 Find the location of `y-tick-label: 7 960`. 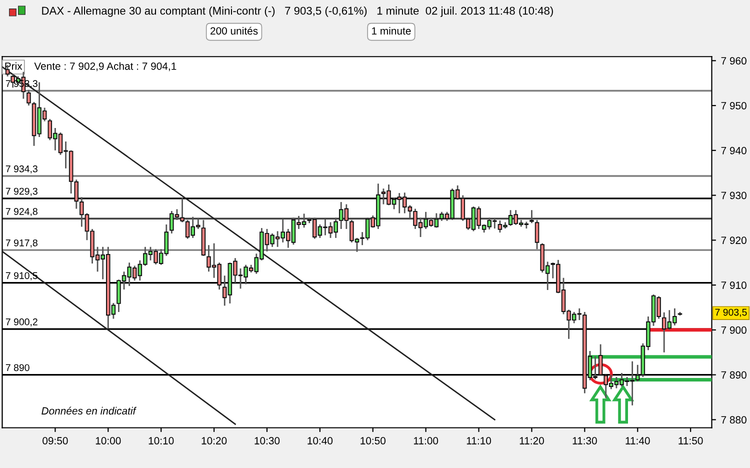

y-tick-label: 7 960 is located at coordinates (733, 61).